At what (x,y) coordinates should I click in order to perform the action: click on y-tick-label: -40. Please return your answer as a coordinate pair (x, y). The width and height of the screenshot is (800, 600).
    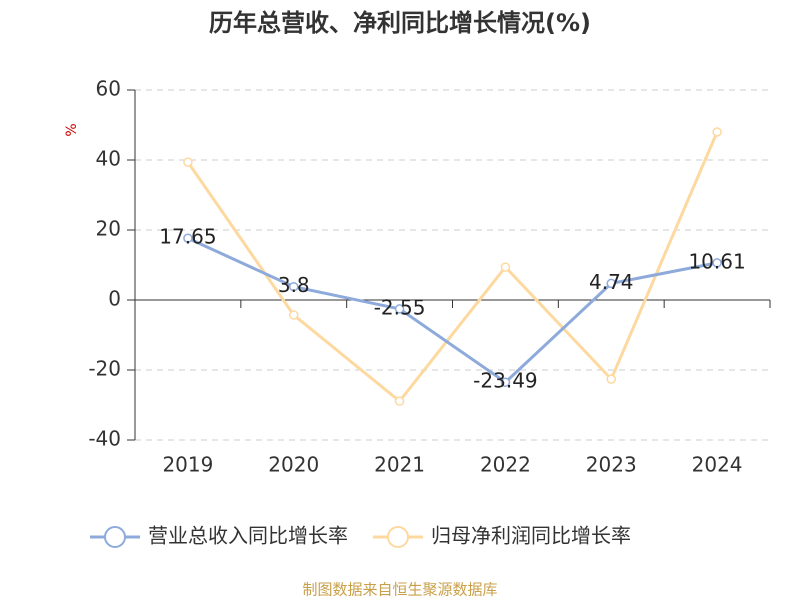
    Looking at the image, I should click on (104, 439).